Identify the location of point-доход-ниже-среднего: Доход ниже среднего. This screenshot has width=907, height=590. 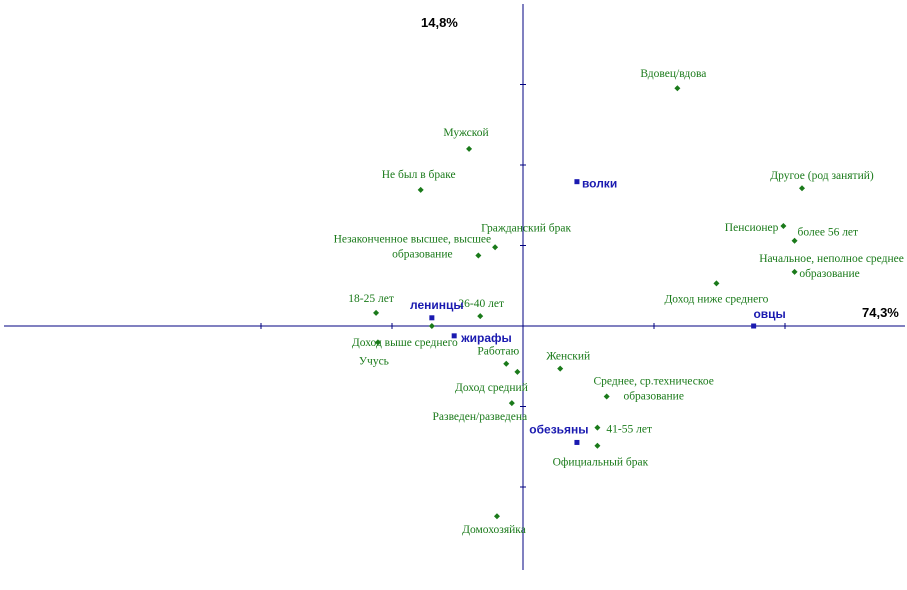
(716, 292).